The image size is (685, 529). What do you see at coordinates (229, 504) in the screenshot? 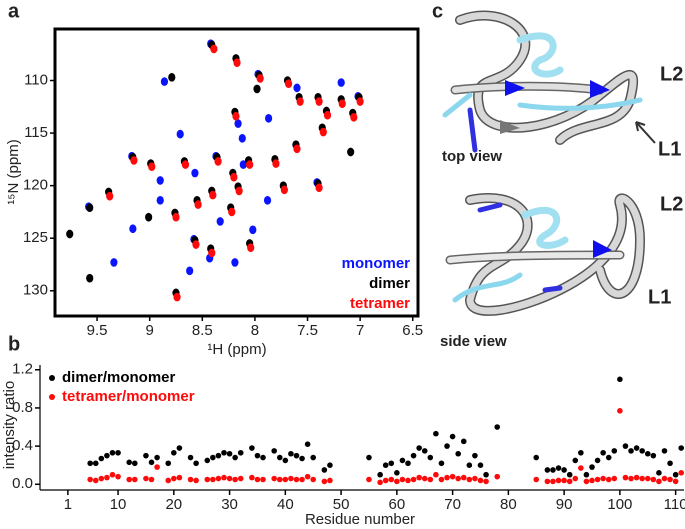
I see `x-tick-label: 30` at bounding box center [229, 504].